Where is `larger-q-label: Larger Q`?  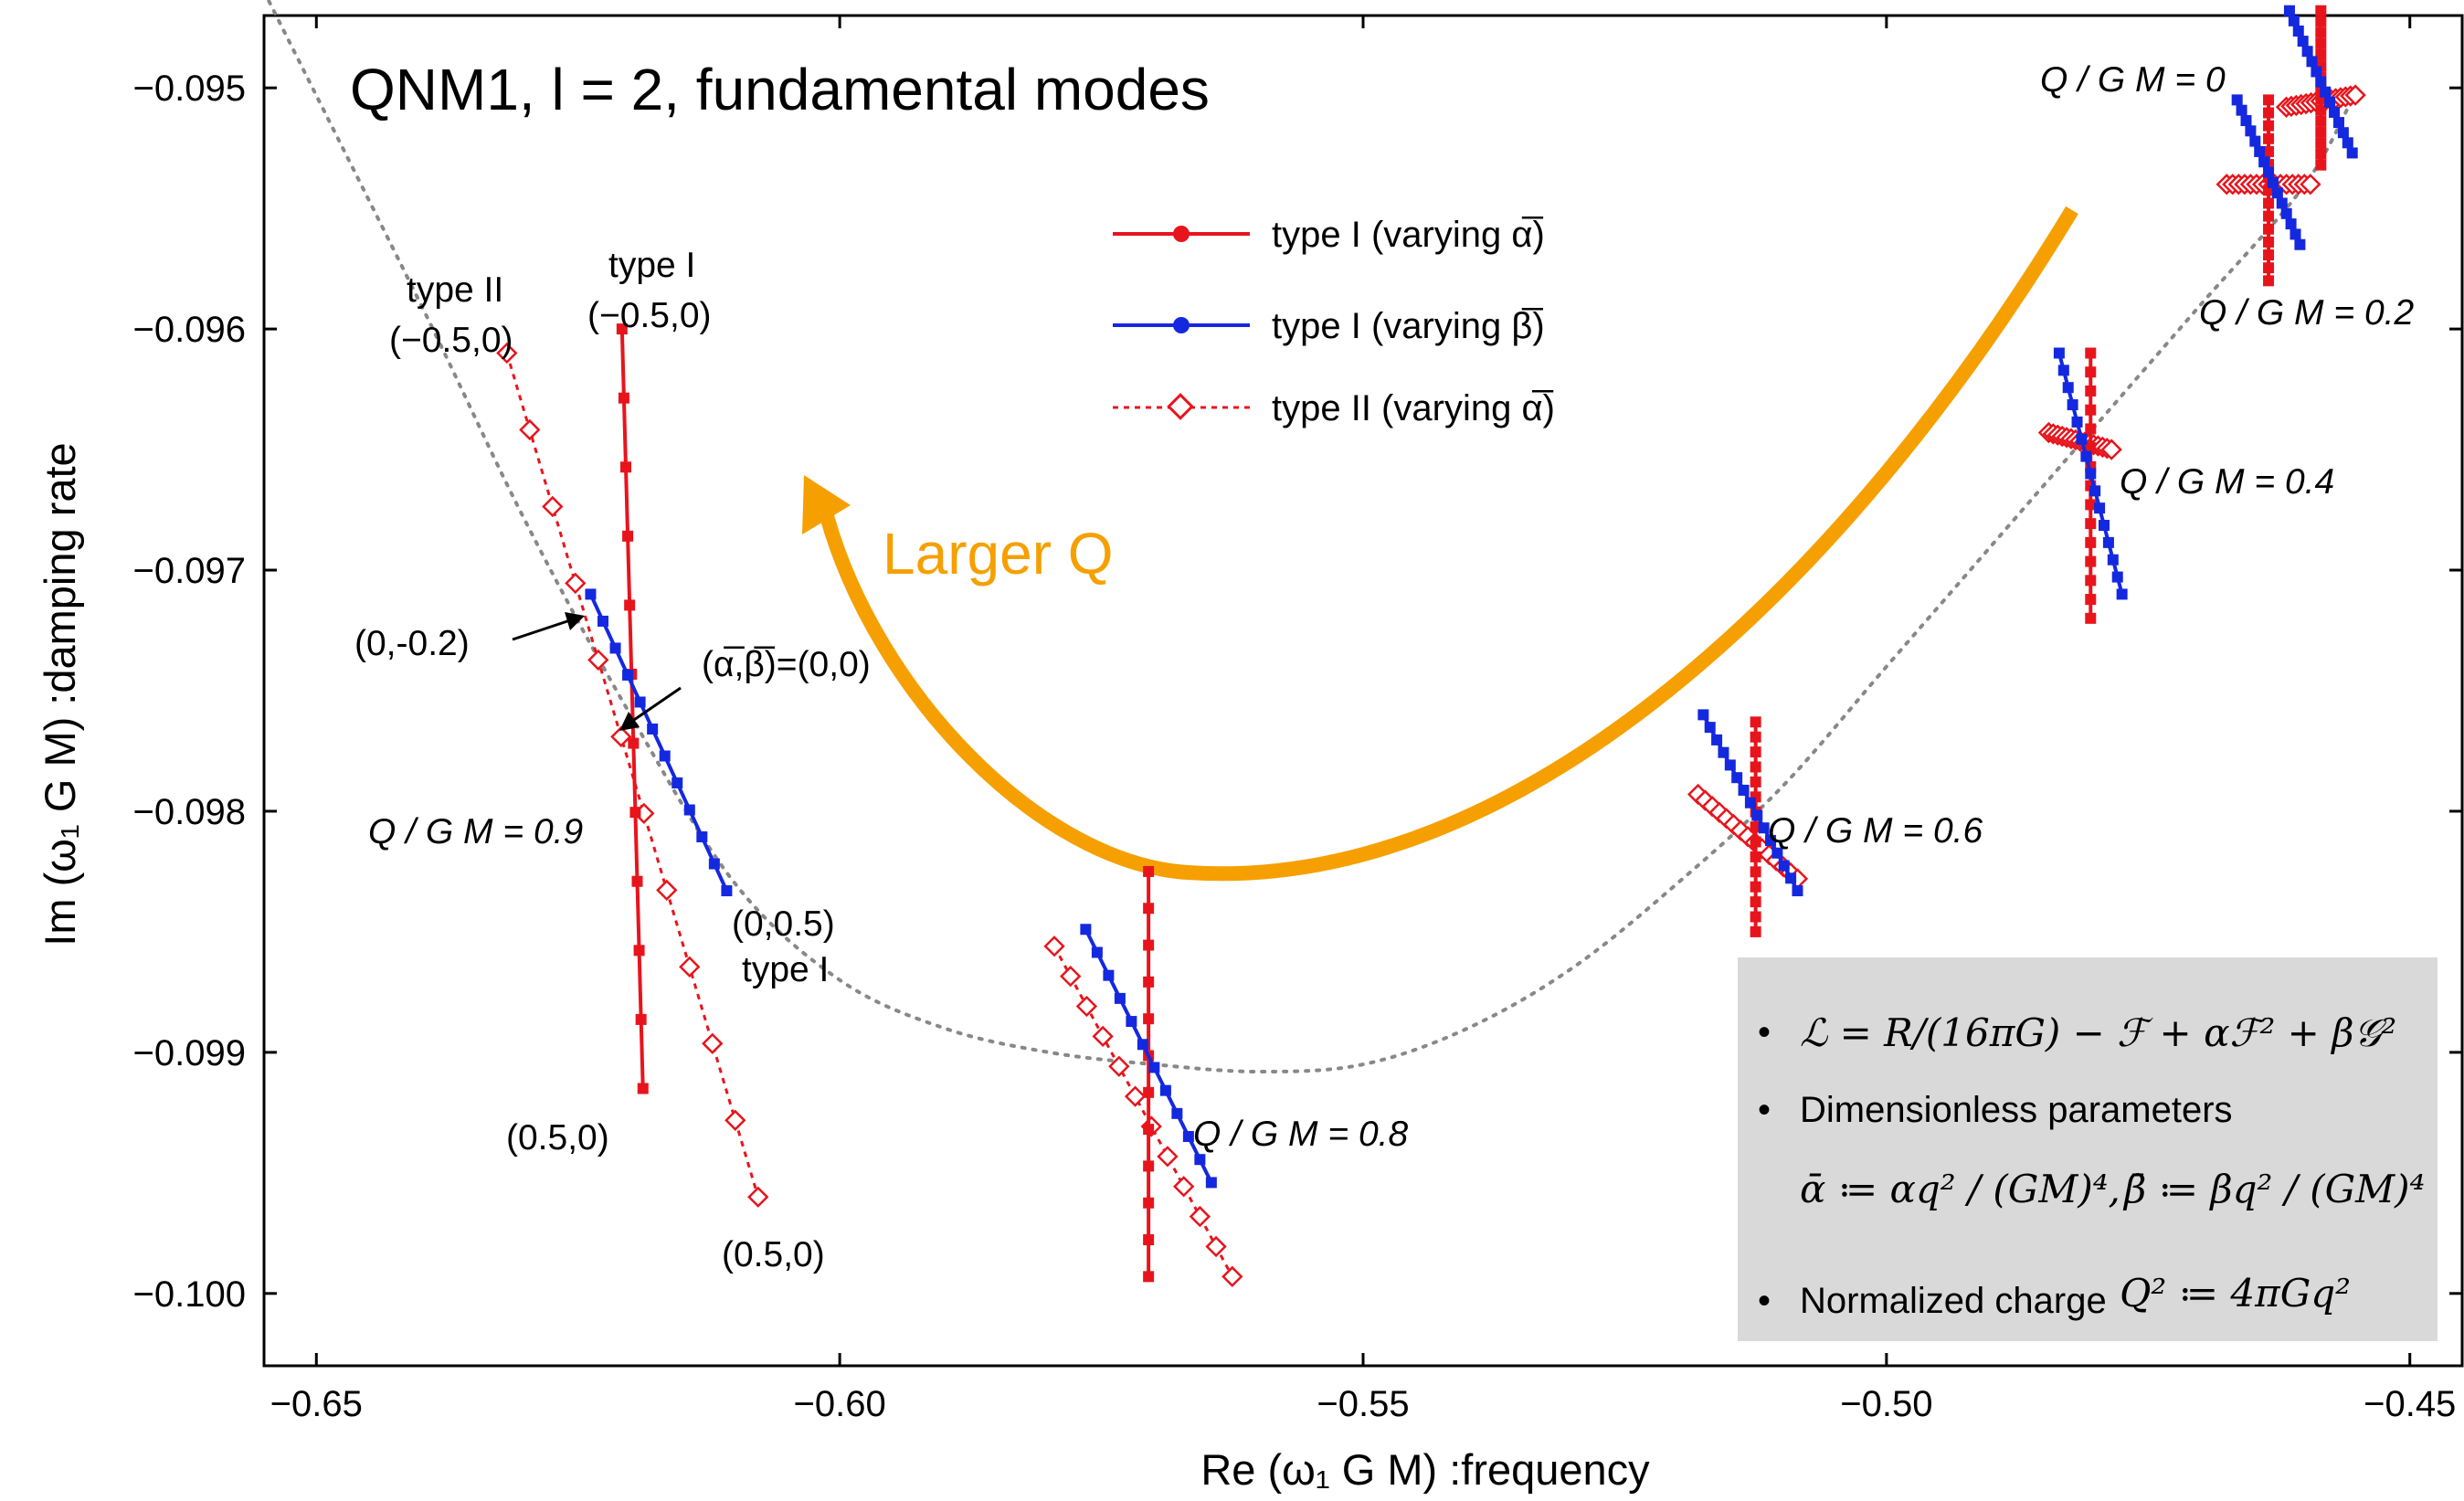
larger-q-label: Larger Q is located at coordinates (998, 554).